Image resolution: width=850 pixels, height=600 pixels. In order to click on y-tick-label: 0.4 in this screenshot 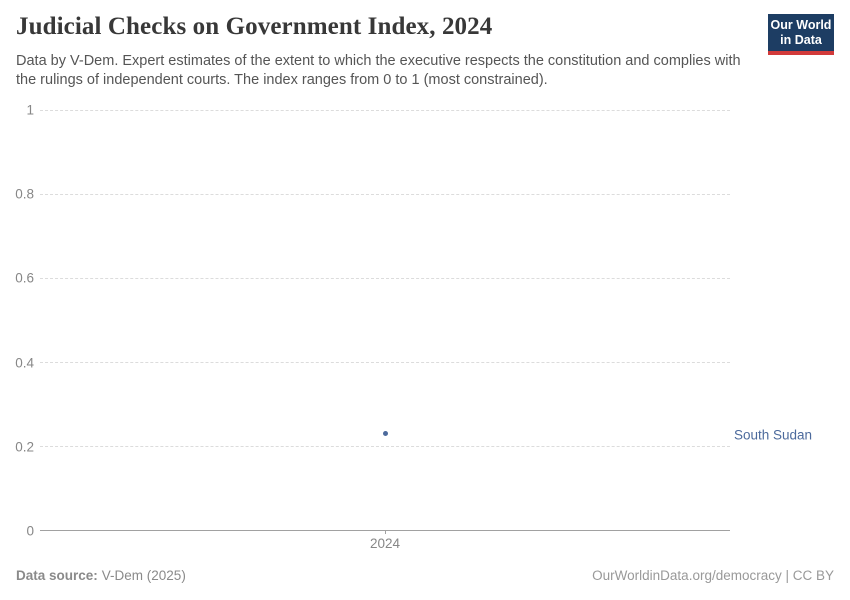, I will do `click(24, 363)`.